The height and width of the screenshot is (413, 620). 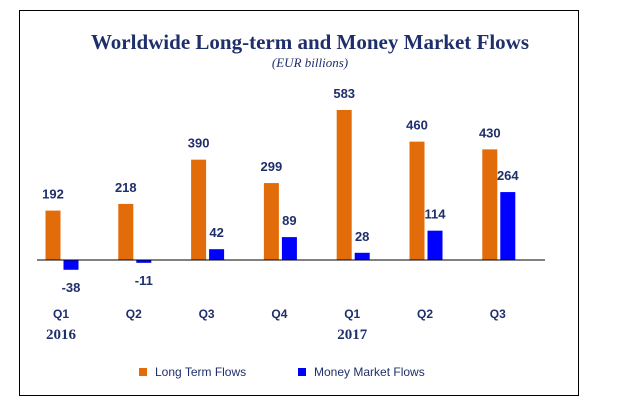 What do you see at coordinates (279, 314) in the screenshot?
I see `x-tick-label: Q4` at bounding box center [279, 314].